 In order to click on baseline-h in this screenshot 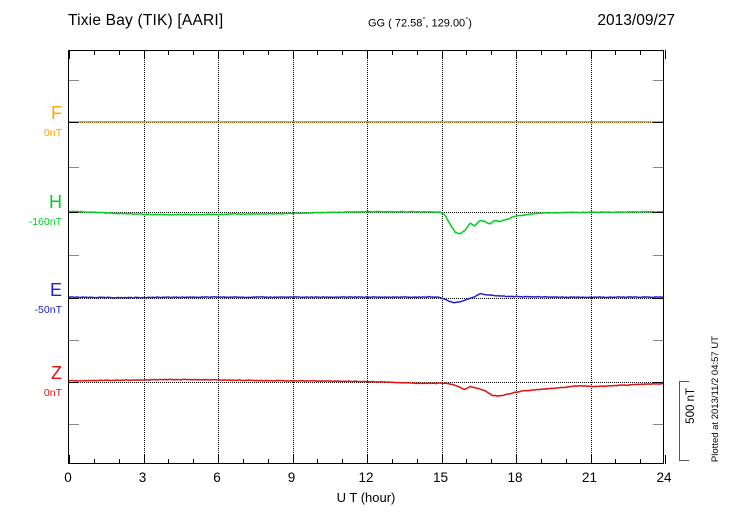, I will do `click(366, 212)`.